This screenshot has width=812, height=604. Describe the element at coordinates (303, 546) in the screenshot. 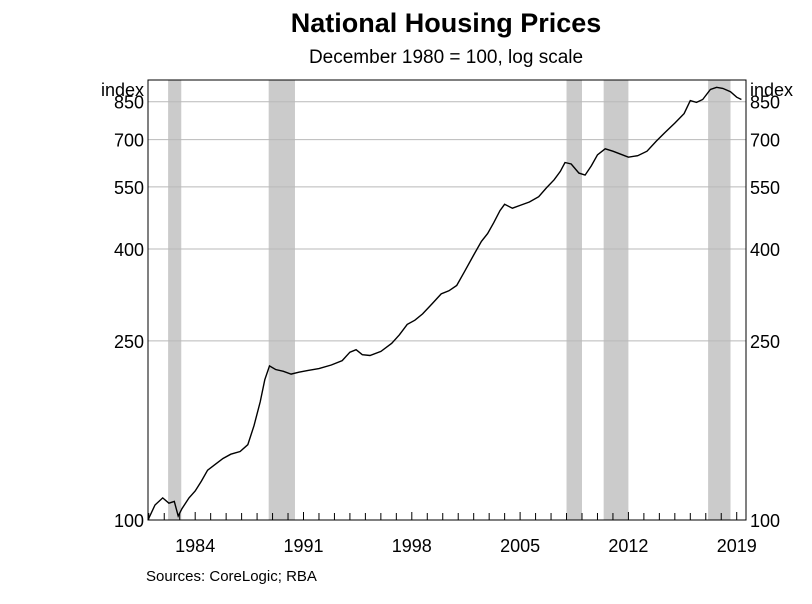

I see `x-tick-label-1991: 1991` at that location.